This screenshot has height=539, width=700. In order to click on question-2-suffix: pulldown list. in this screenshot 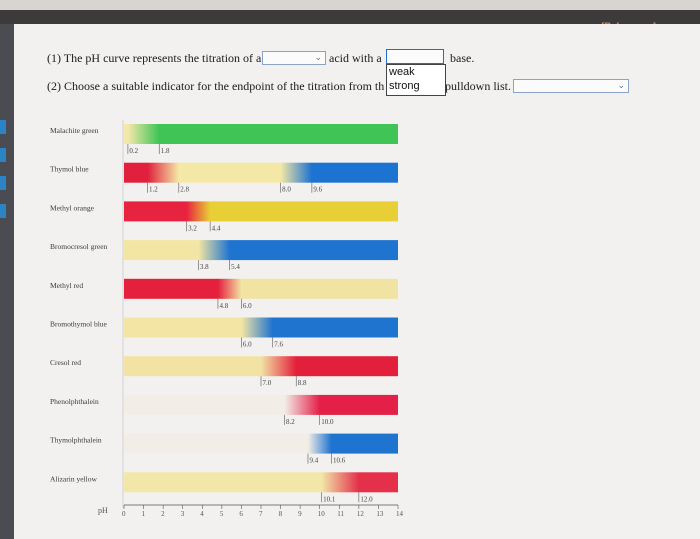, I will do `click(478, 86)`.